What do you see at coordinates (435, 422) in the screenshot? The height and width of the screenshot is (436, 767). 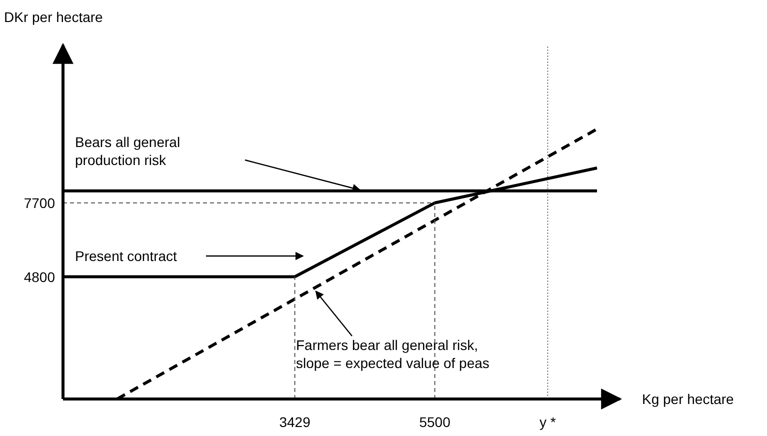 I see `x-tick-label: 5500` at bounding box center [435, 422].